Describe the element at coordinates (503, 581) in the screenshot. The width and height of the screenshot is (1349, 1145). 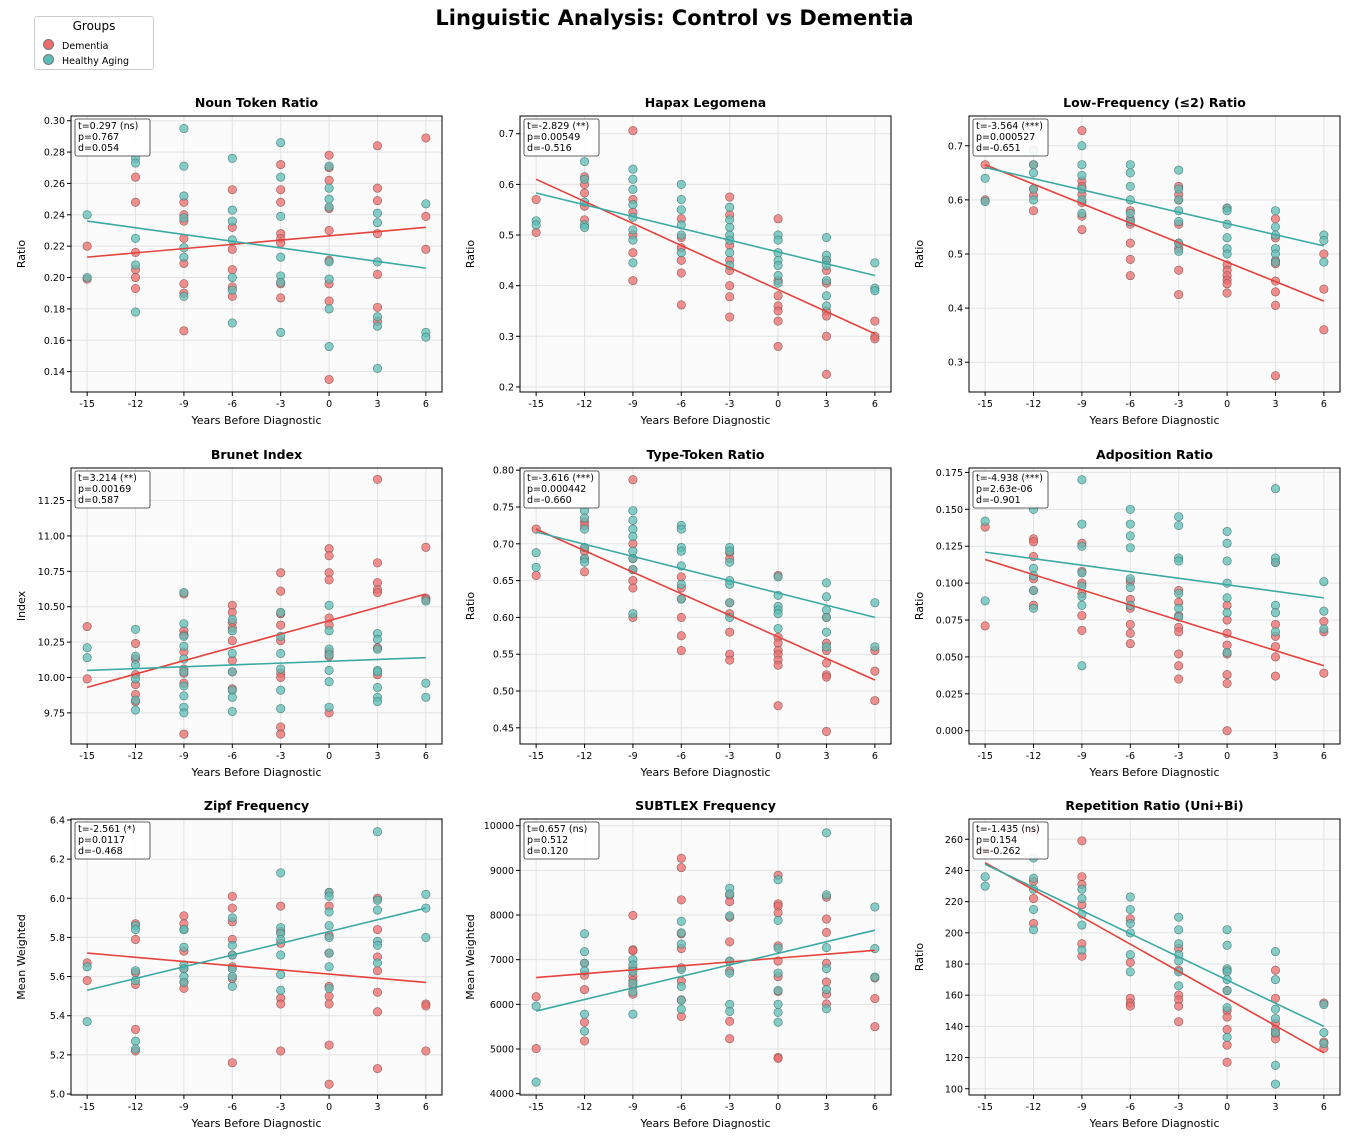
I see `y-tick-label: 0.65` at that location.